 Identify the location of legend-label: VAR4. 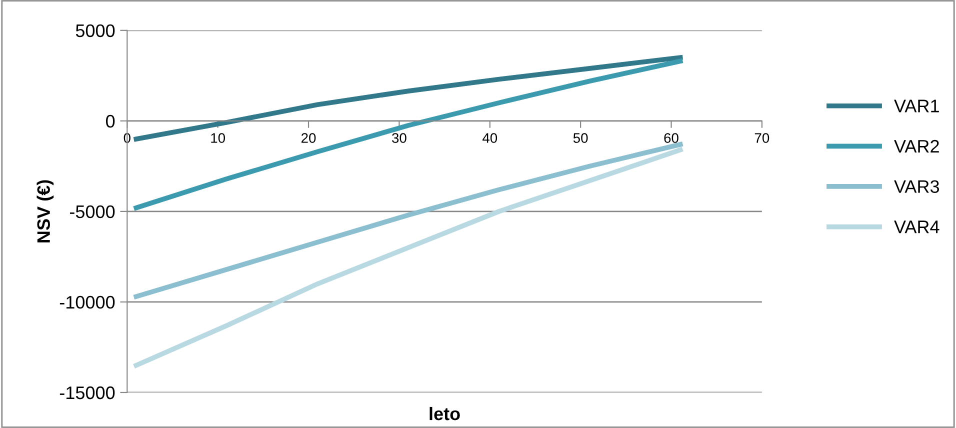
(917, 227).